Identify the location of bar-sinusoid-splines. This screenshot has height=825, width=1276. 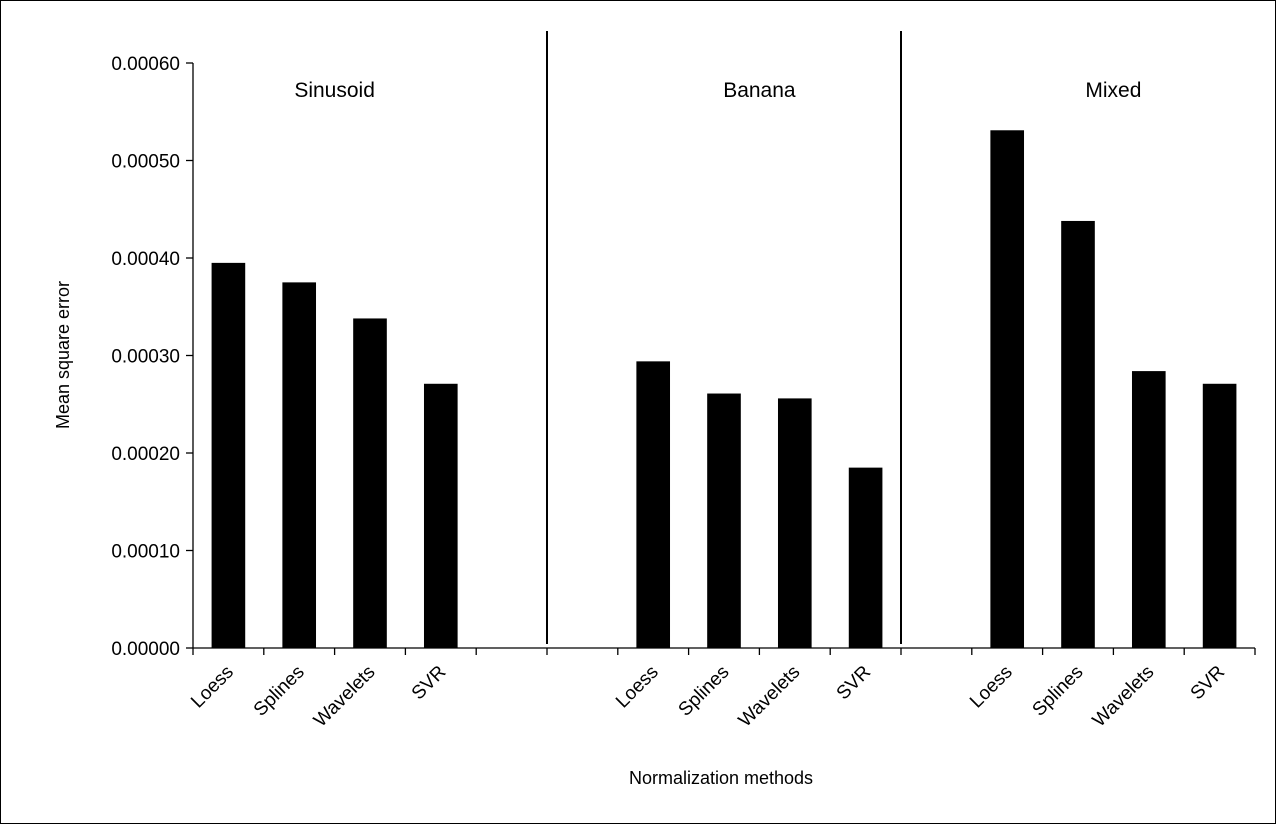
(299, 465).